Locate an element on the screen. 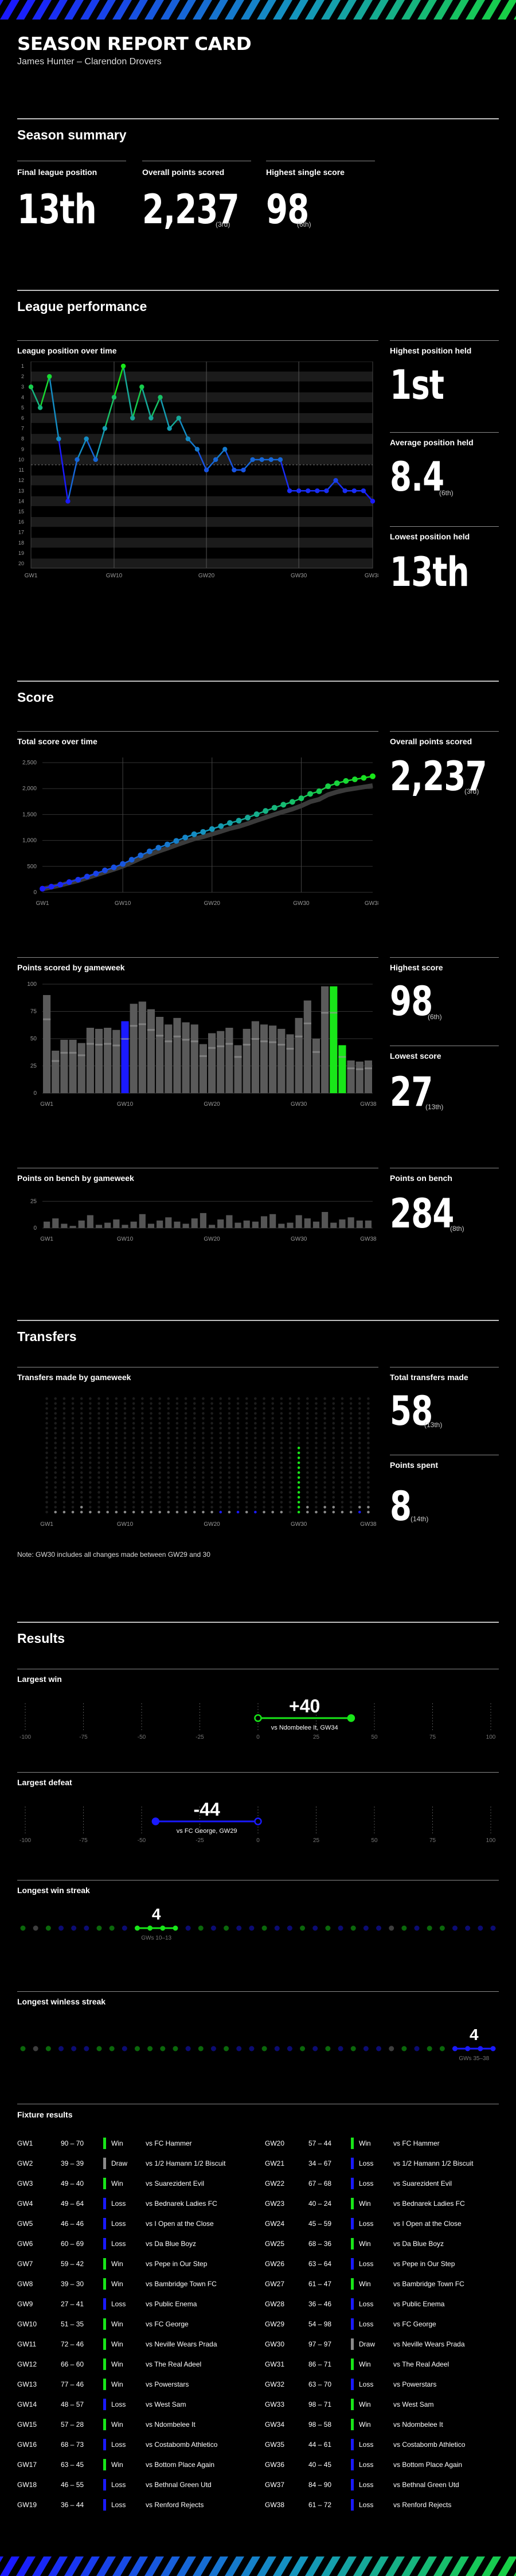 The width and height of the screenshot is (516, 2576). lowest-score-value: 27 is located at coordinates (411, 1092).